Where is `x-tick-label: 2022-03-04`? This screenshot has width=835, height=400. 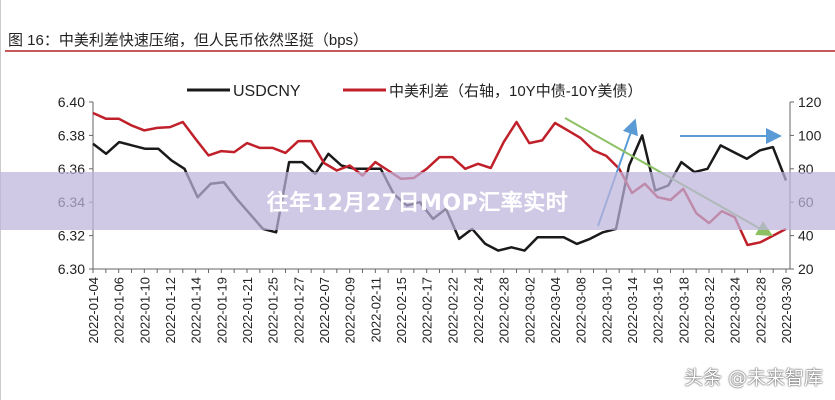 x-tick-label: 2022-03-04 is located at coordinates (555, 310).